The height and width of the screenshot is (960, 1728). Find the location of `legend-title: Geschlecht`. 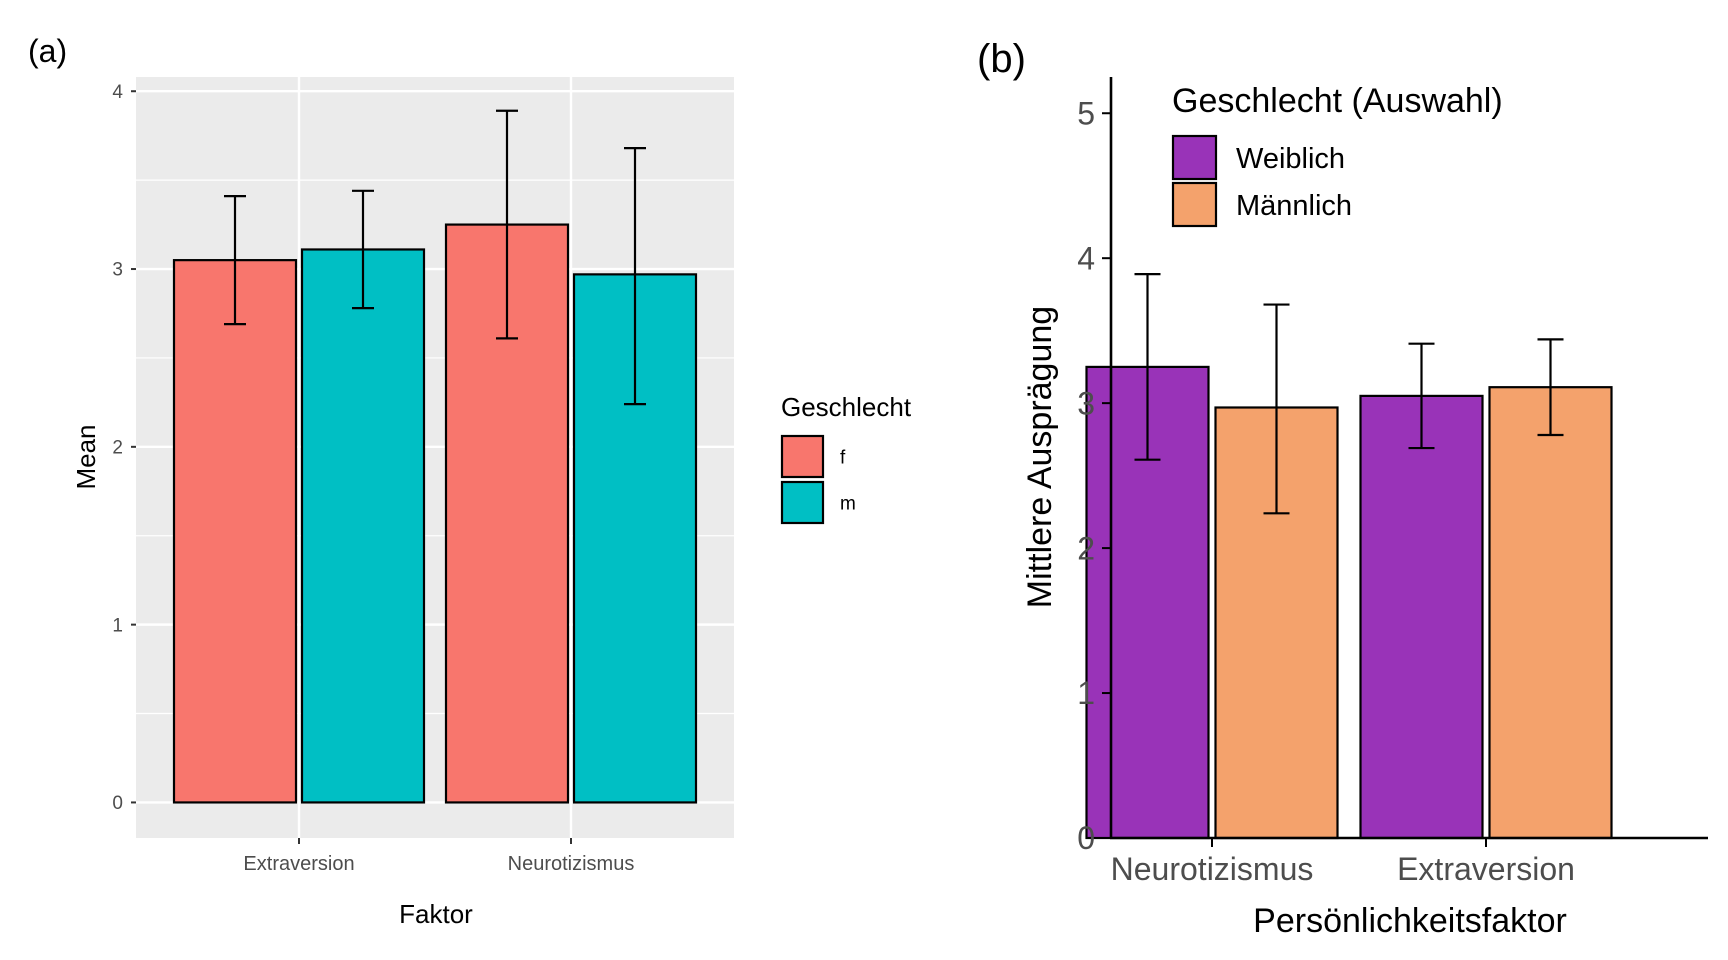

legend-title: Geschlecht is located at coordinates (846, 407).